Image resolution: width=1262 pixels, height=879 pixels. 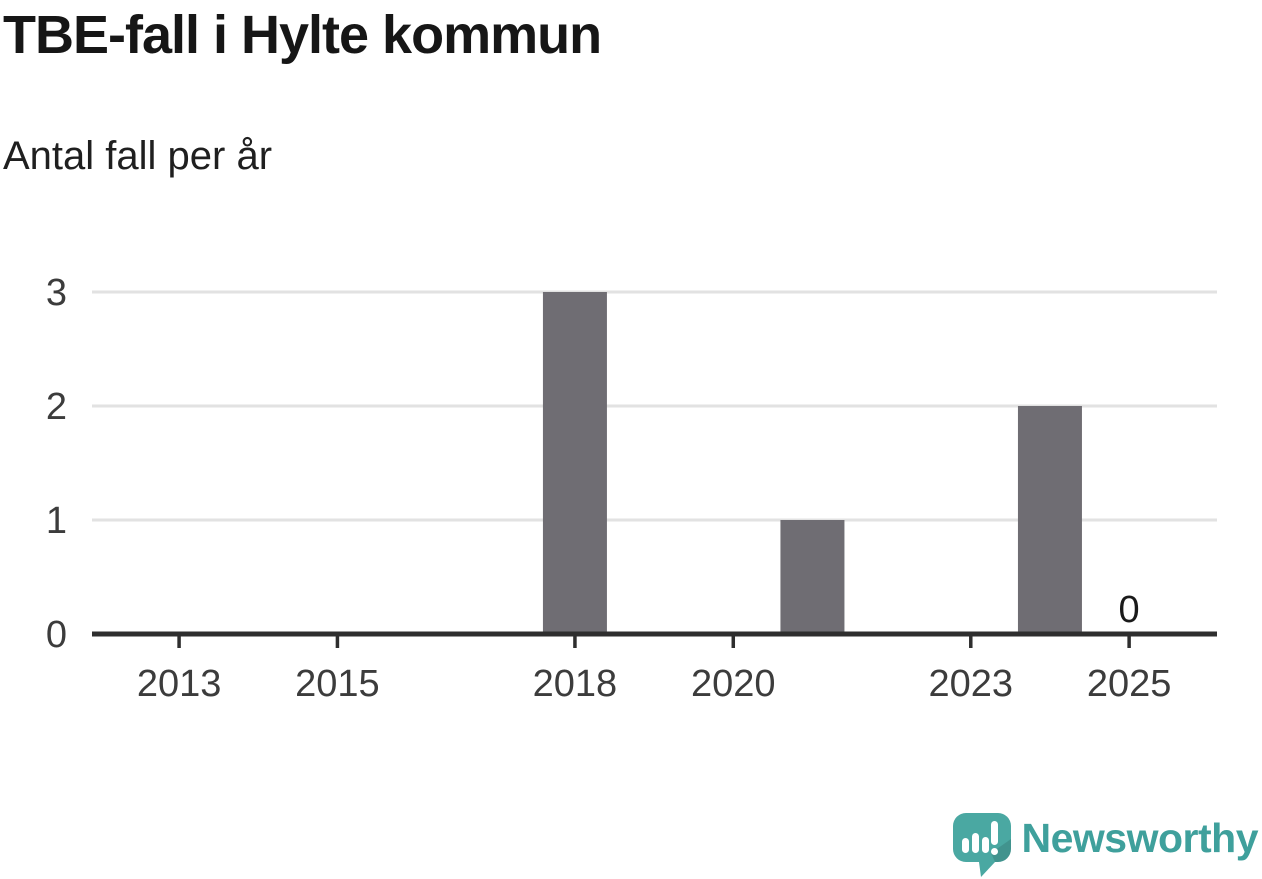 What do you see at coordinates (575, 684) in the screenshot?
I see `x-axis-tick-label: 2018` at bounding box center [575, 684].